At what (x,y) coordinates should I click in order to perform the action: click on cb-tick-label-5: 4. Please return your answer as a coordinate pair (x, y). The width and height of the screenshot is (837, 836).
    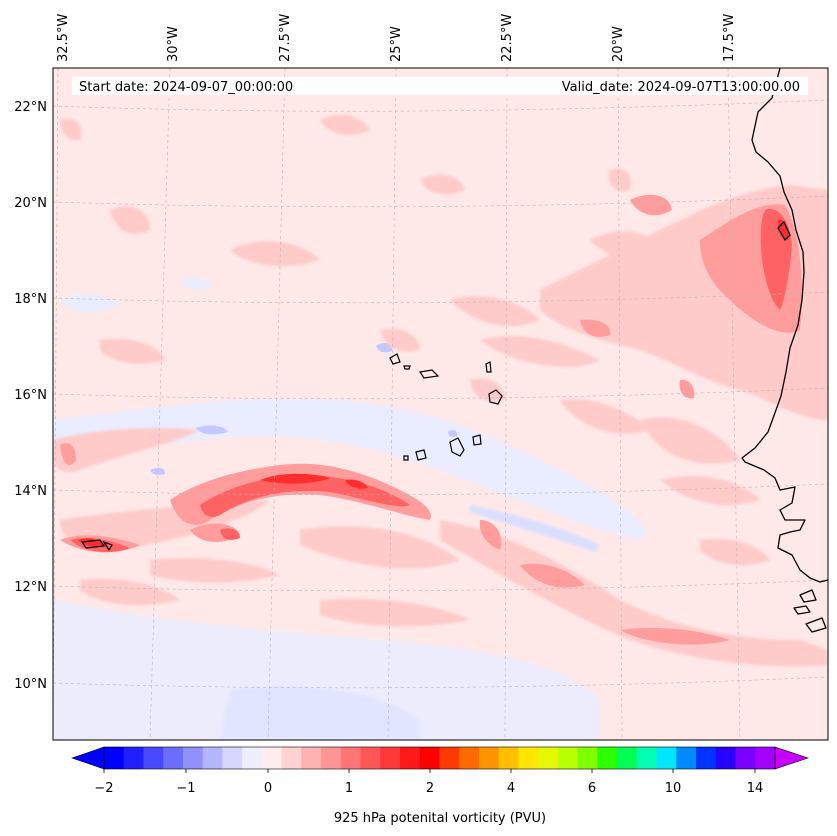
    Looking at the image, I should click on (511, 788).